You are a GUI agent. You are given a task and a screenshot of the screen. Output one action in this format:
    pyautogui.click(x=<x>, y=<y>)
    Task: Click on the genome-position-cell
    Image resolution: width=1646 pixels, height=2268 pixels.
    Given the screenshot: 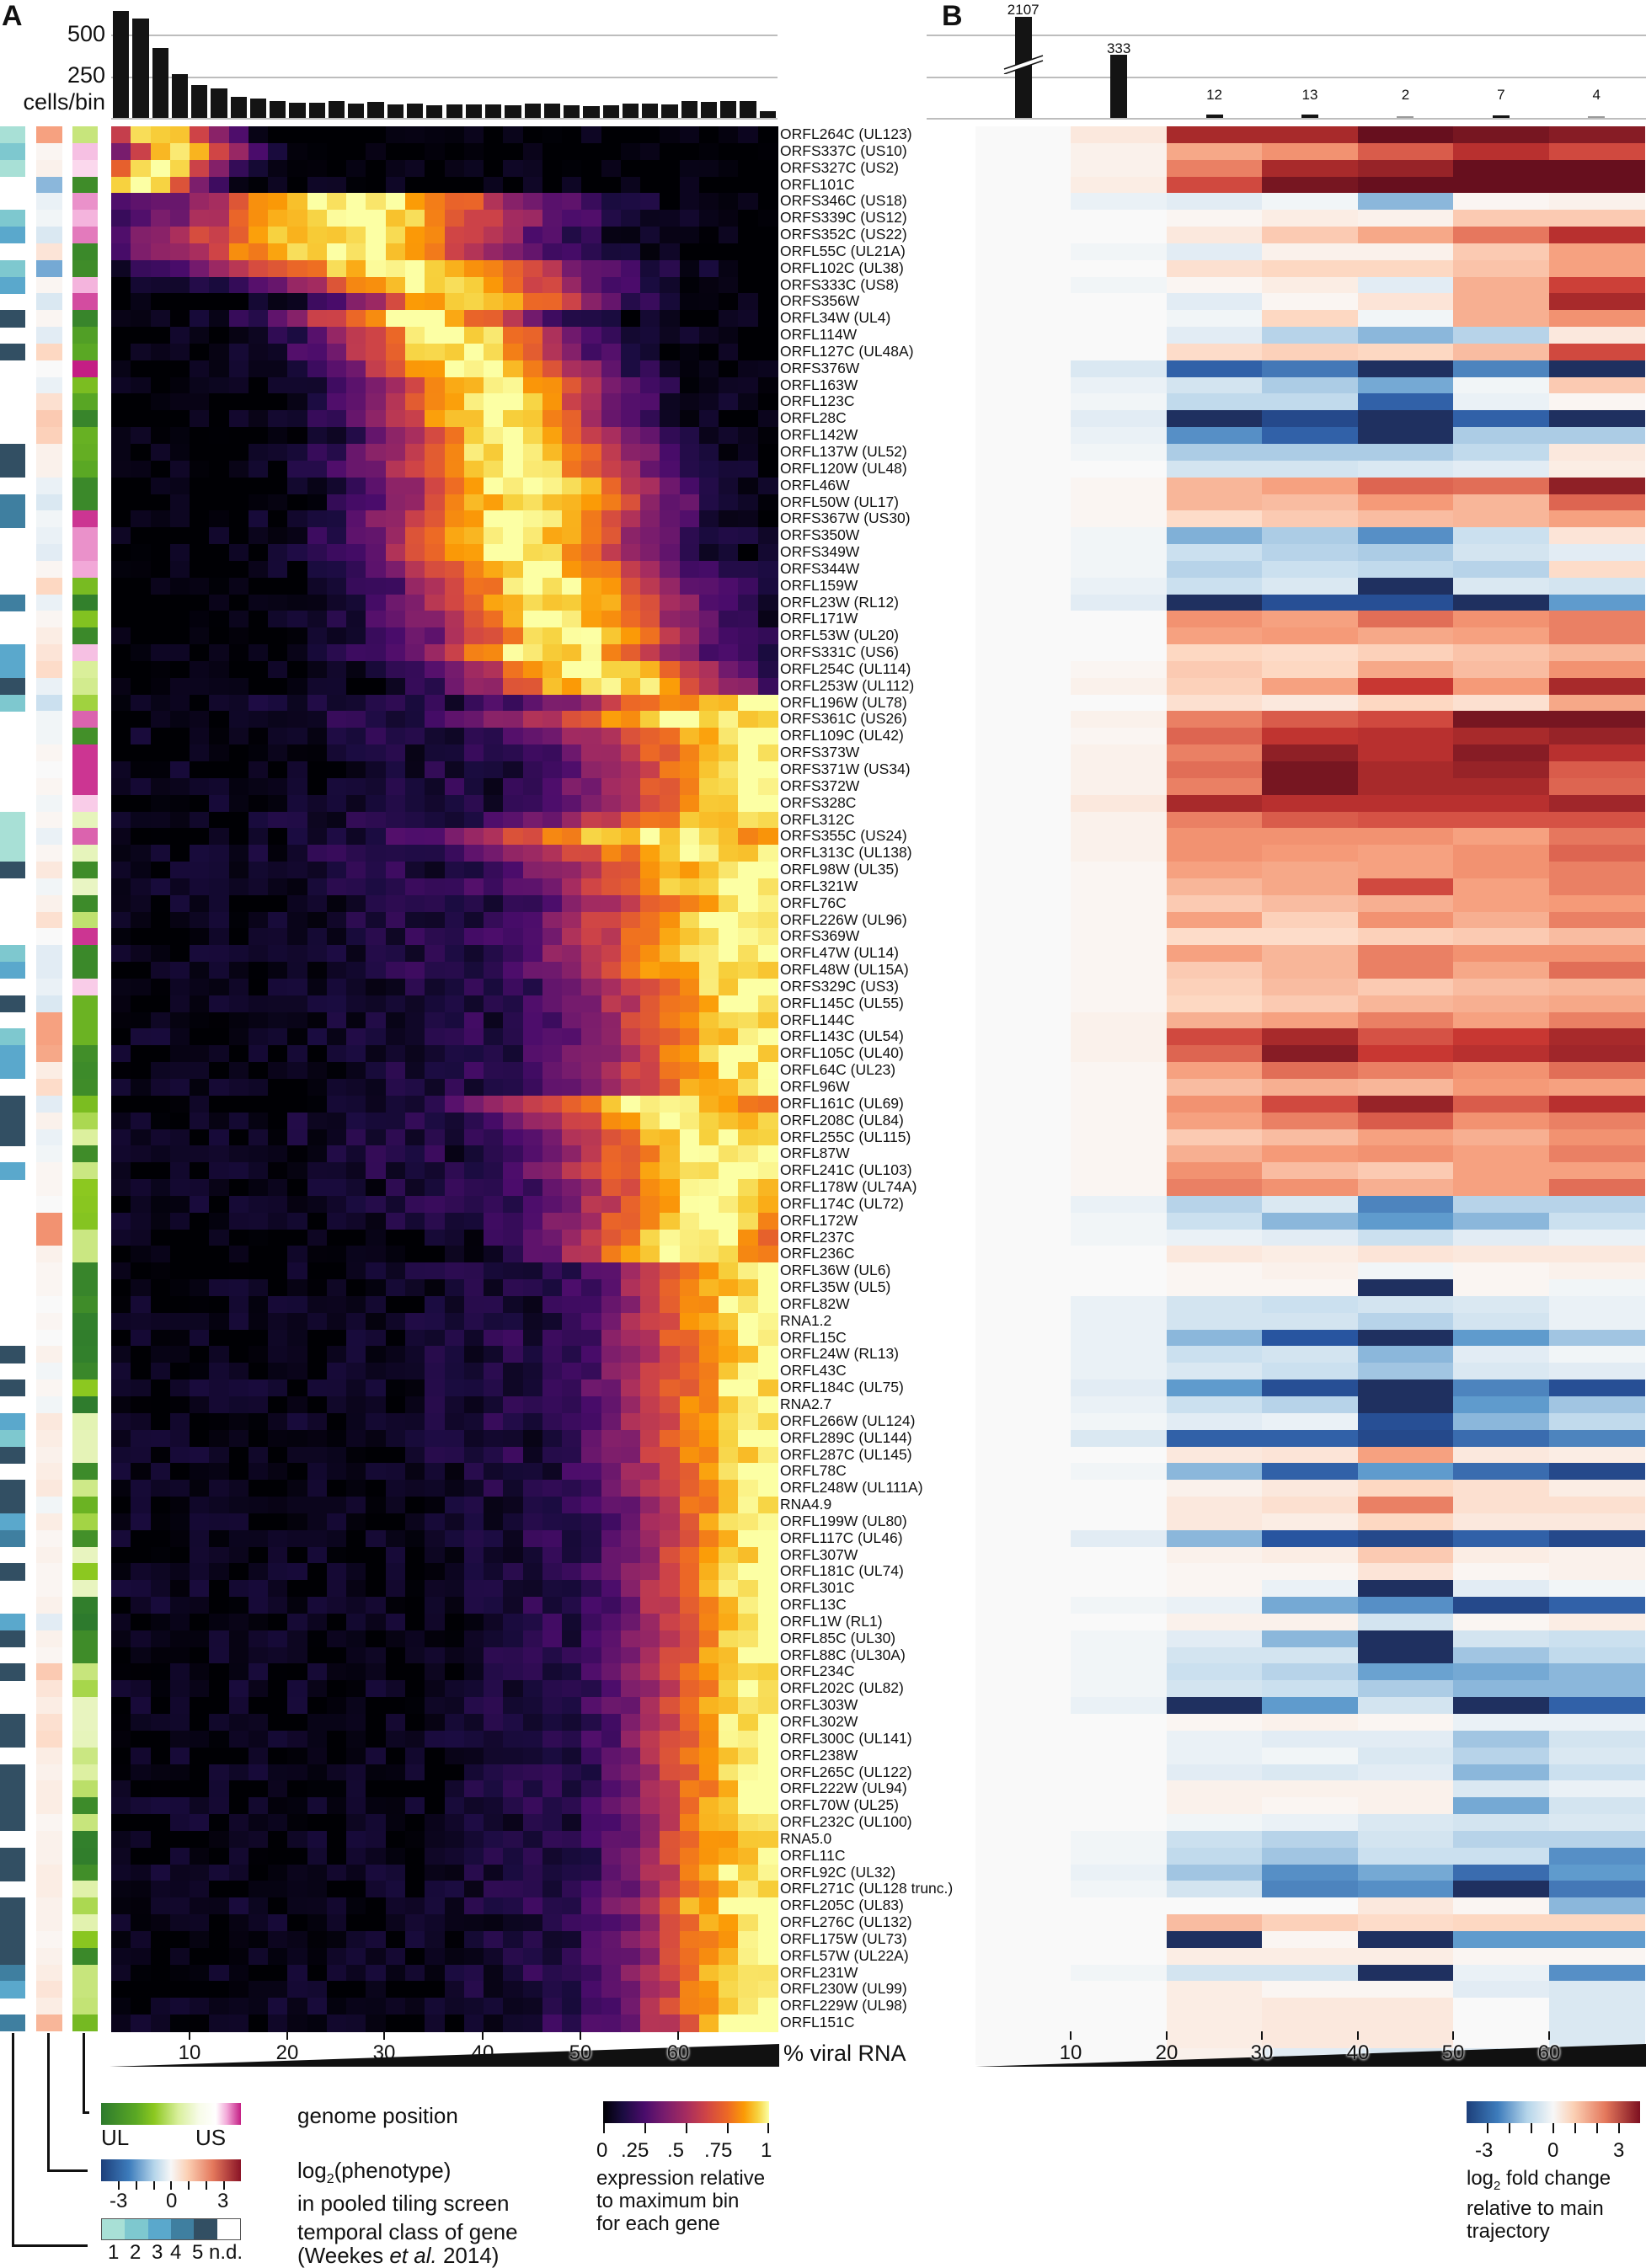 What is the action you would take?
    pyautogui.click(x=85, y=1823)
    